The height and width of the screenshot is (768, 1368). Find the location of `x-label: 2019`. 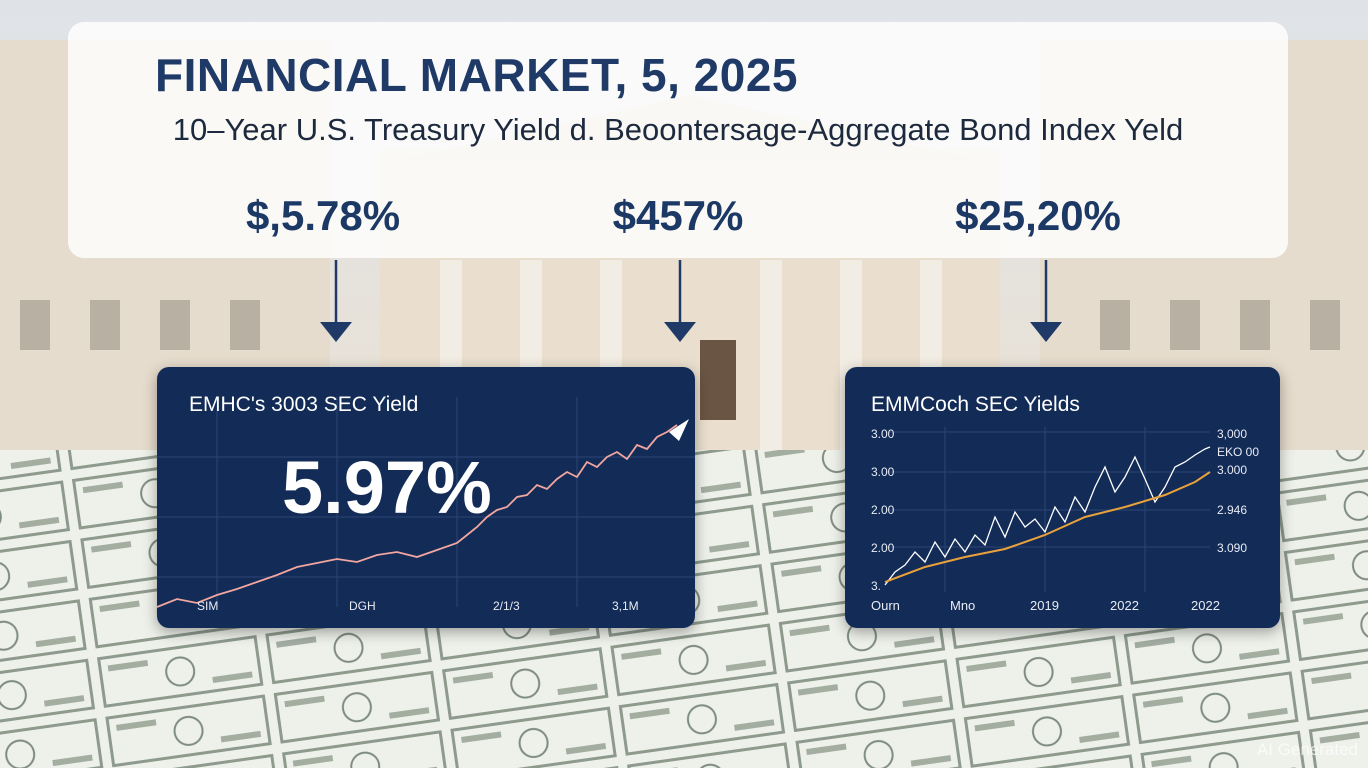

x-label: 2019 is located at coordinates (1044, 605).